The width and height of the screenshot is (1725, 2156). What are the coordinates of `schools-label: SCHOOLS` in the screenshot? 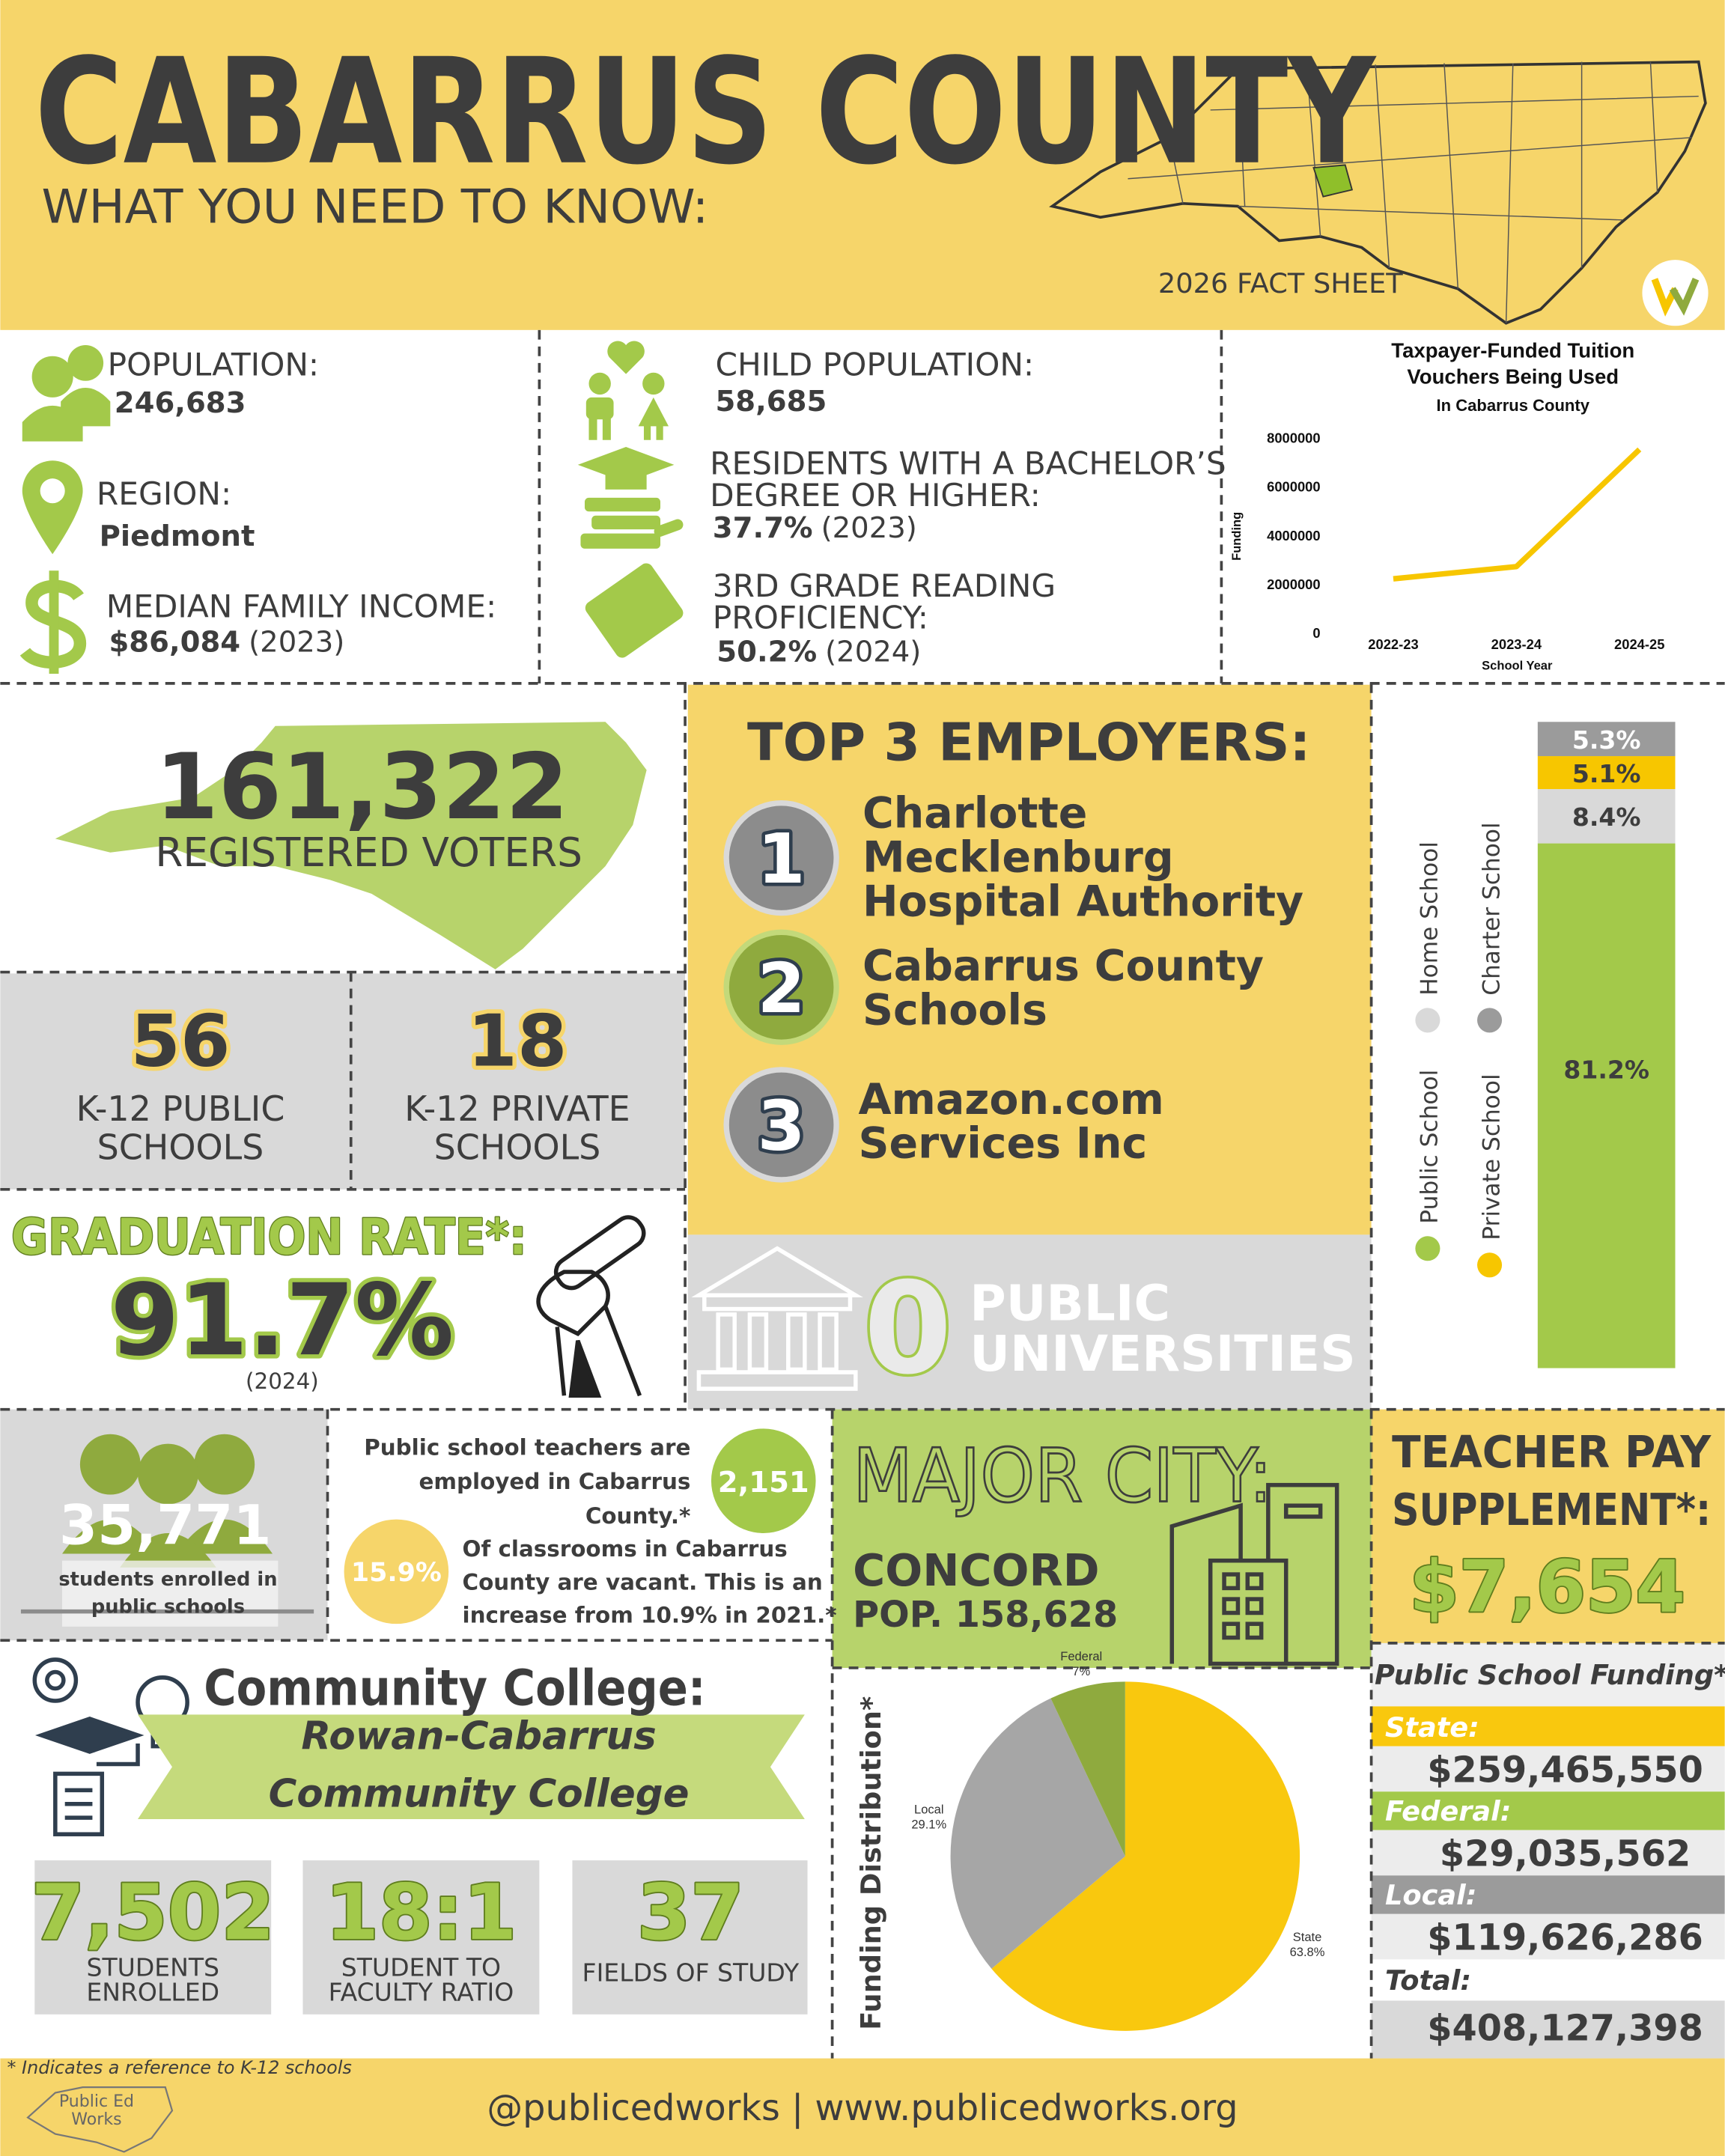 It's located at (517, 1147).